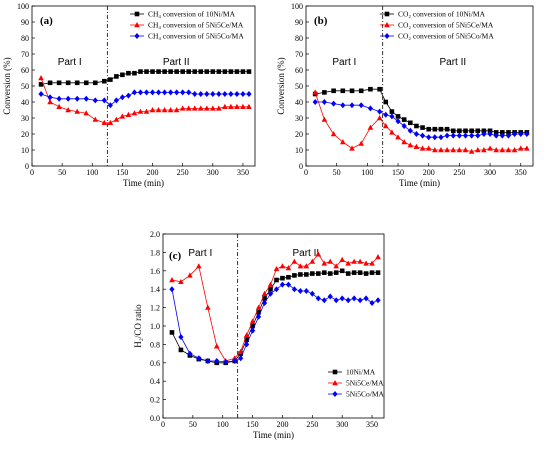  I want to click on panel-label: (c), so click(175, 256).